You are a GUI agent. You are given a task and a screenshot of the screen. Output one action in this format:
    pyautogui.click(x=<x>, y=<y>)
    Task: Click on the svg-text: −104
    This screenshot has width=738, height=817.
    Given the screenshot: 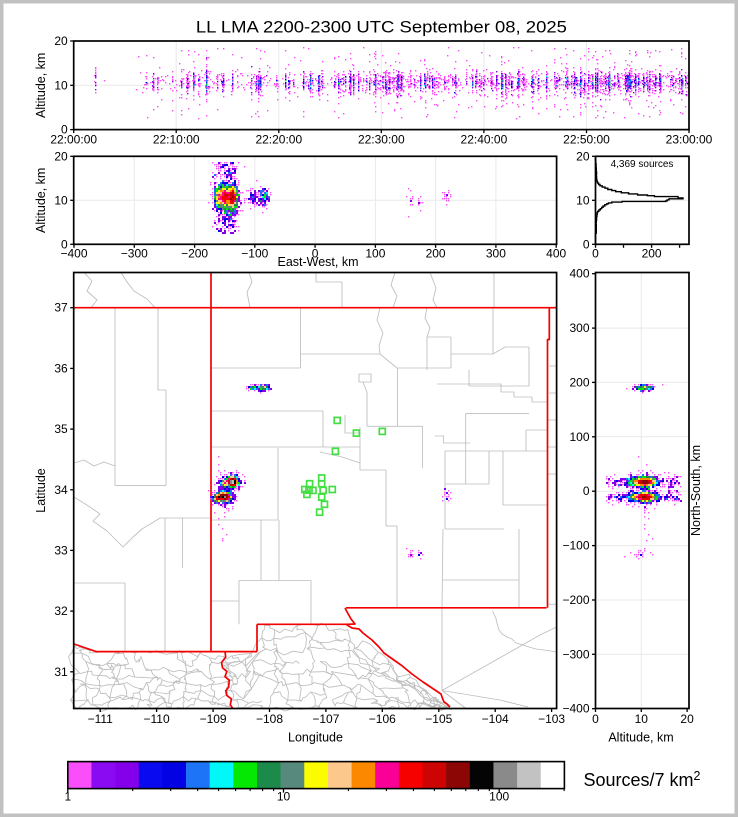 What is the action you would take?
    pyautogui.click(x=495, y=719)
    